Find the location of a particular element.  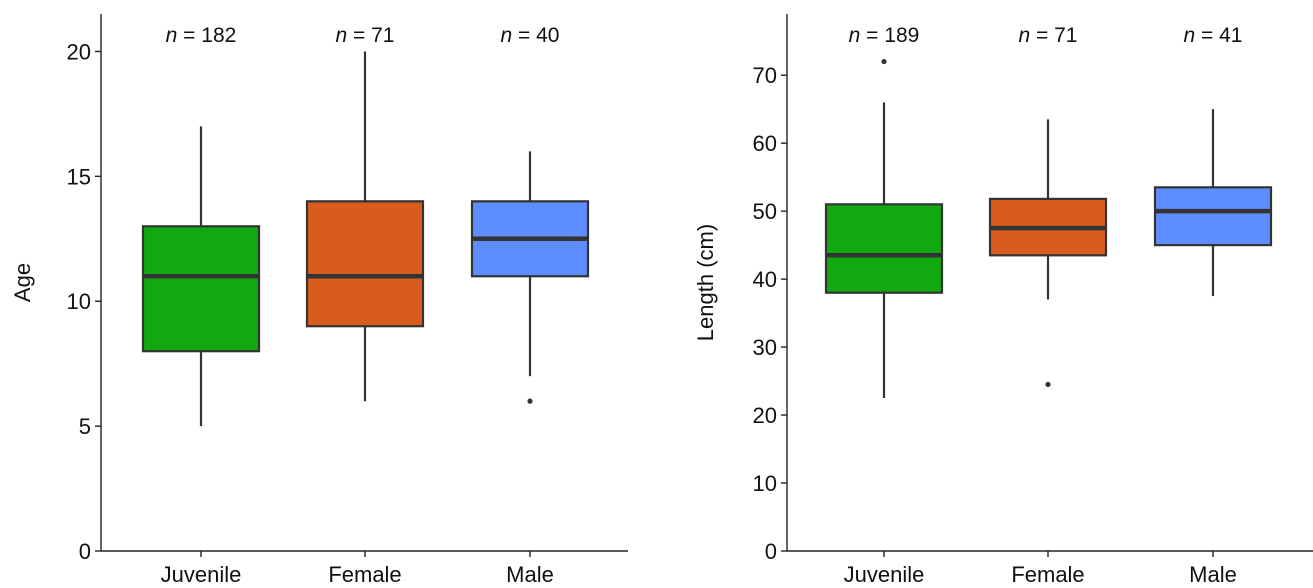

y-axis-title: Age is located at coordinates (22, 282).